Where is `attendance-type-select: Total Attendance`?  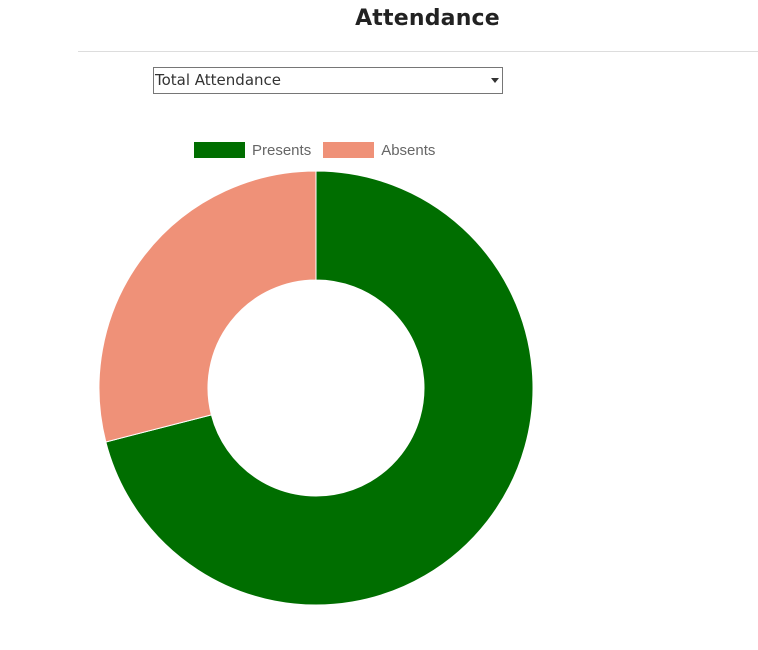
attendance-type-select: Total Attendance is located at coordinates (328, 80).